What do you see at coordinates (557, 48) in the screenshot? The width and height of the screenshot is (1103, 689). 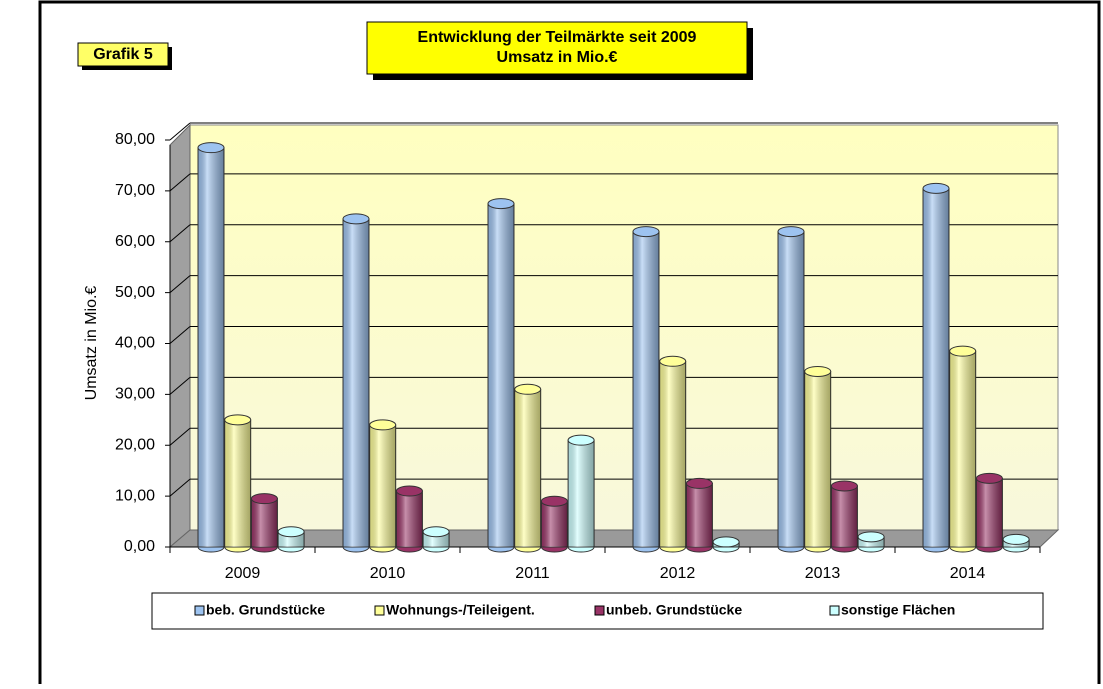 I see `title-box` at bounding box center [557, 48].